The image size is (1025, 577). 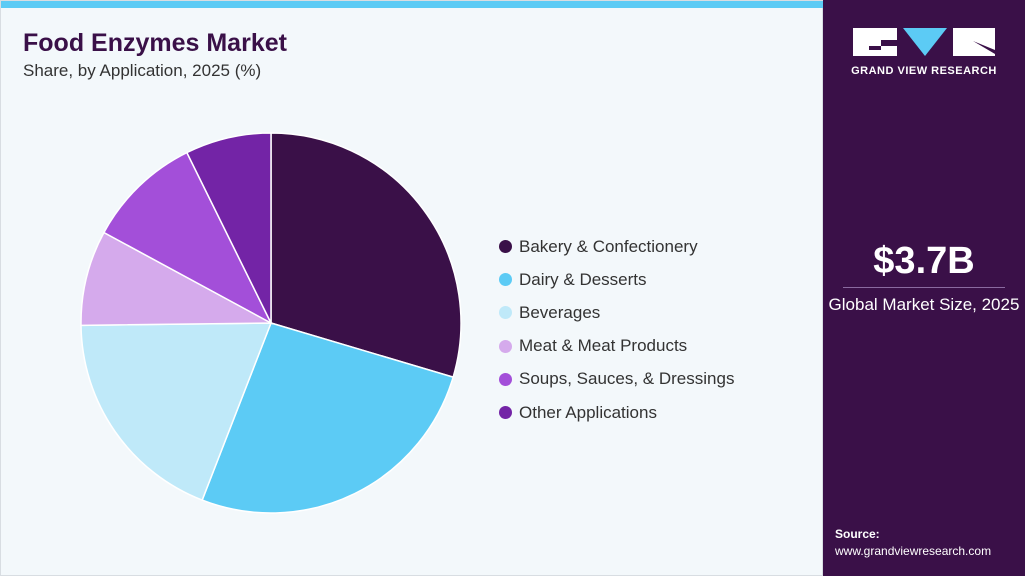 I want to click on chart-subtitle: Share, by Application, 2025 (%), so click(x=142, y=70).